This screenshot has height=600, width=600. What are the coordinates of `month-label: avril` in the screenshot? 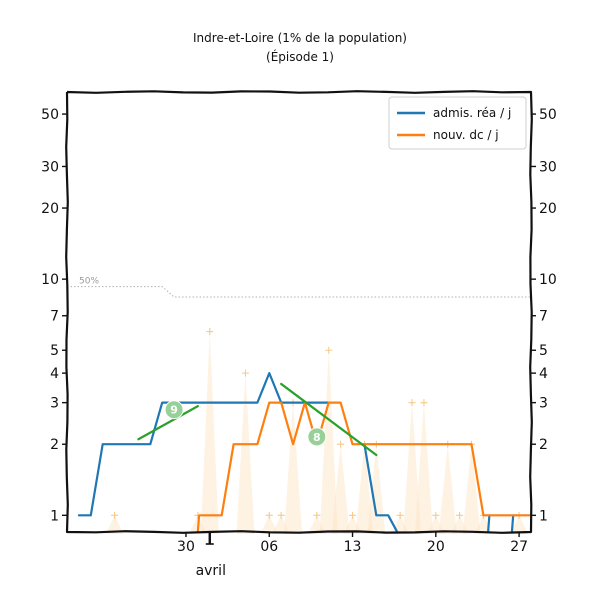 It's located at (211, 571).